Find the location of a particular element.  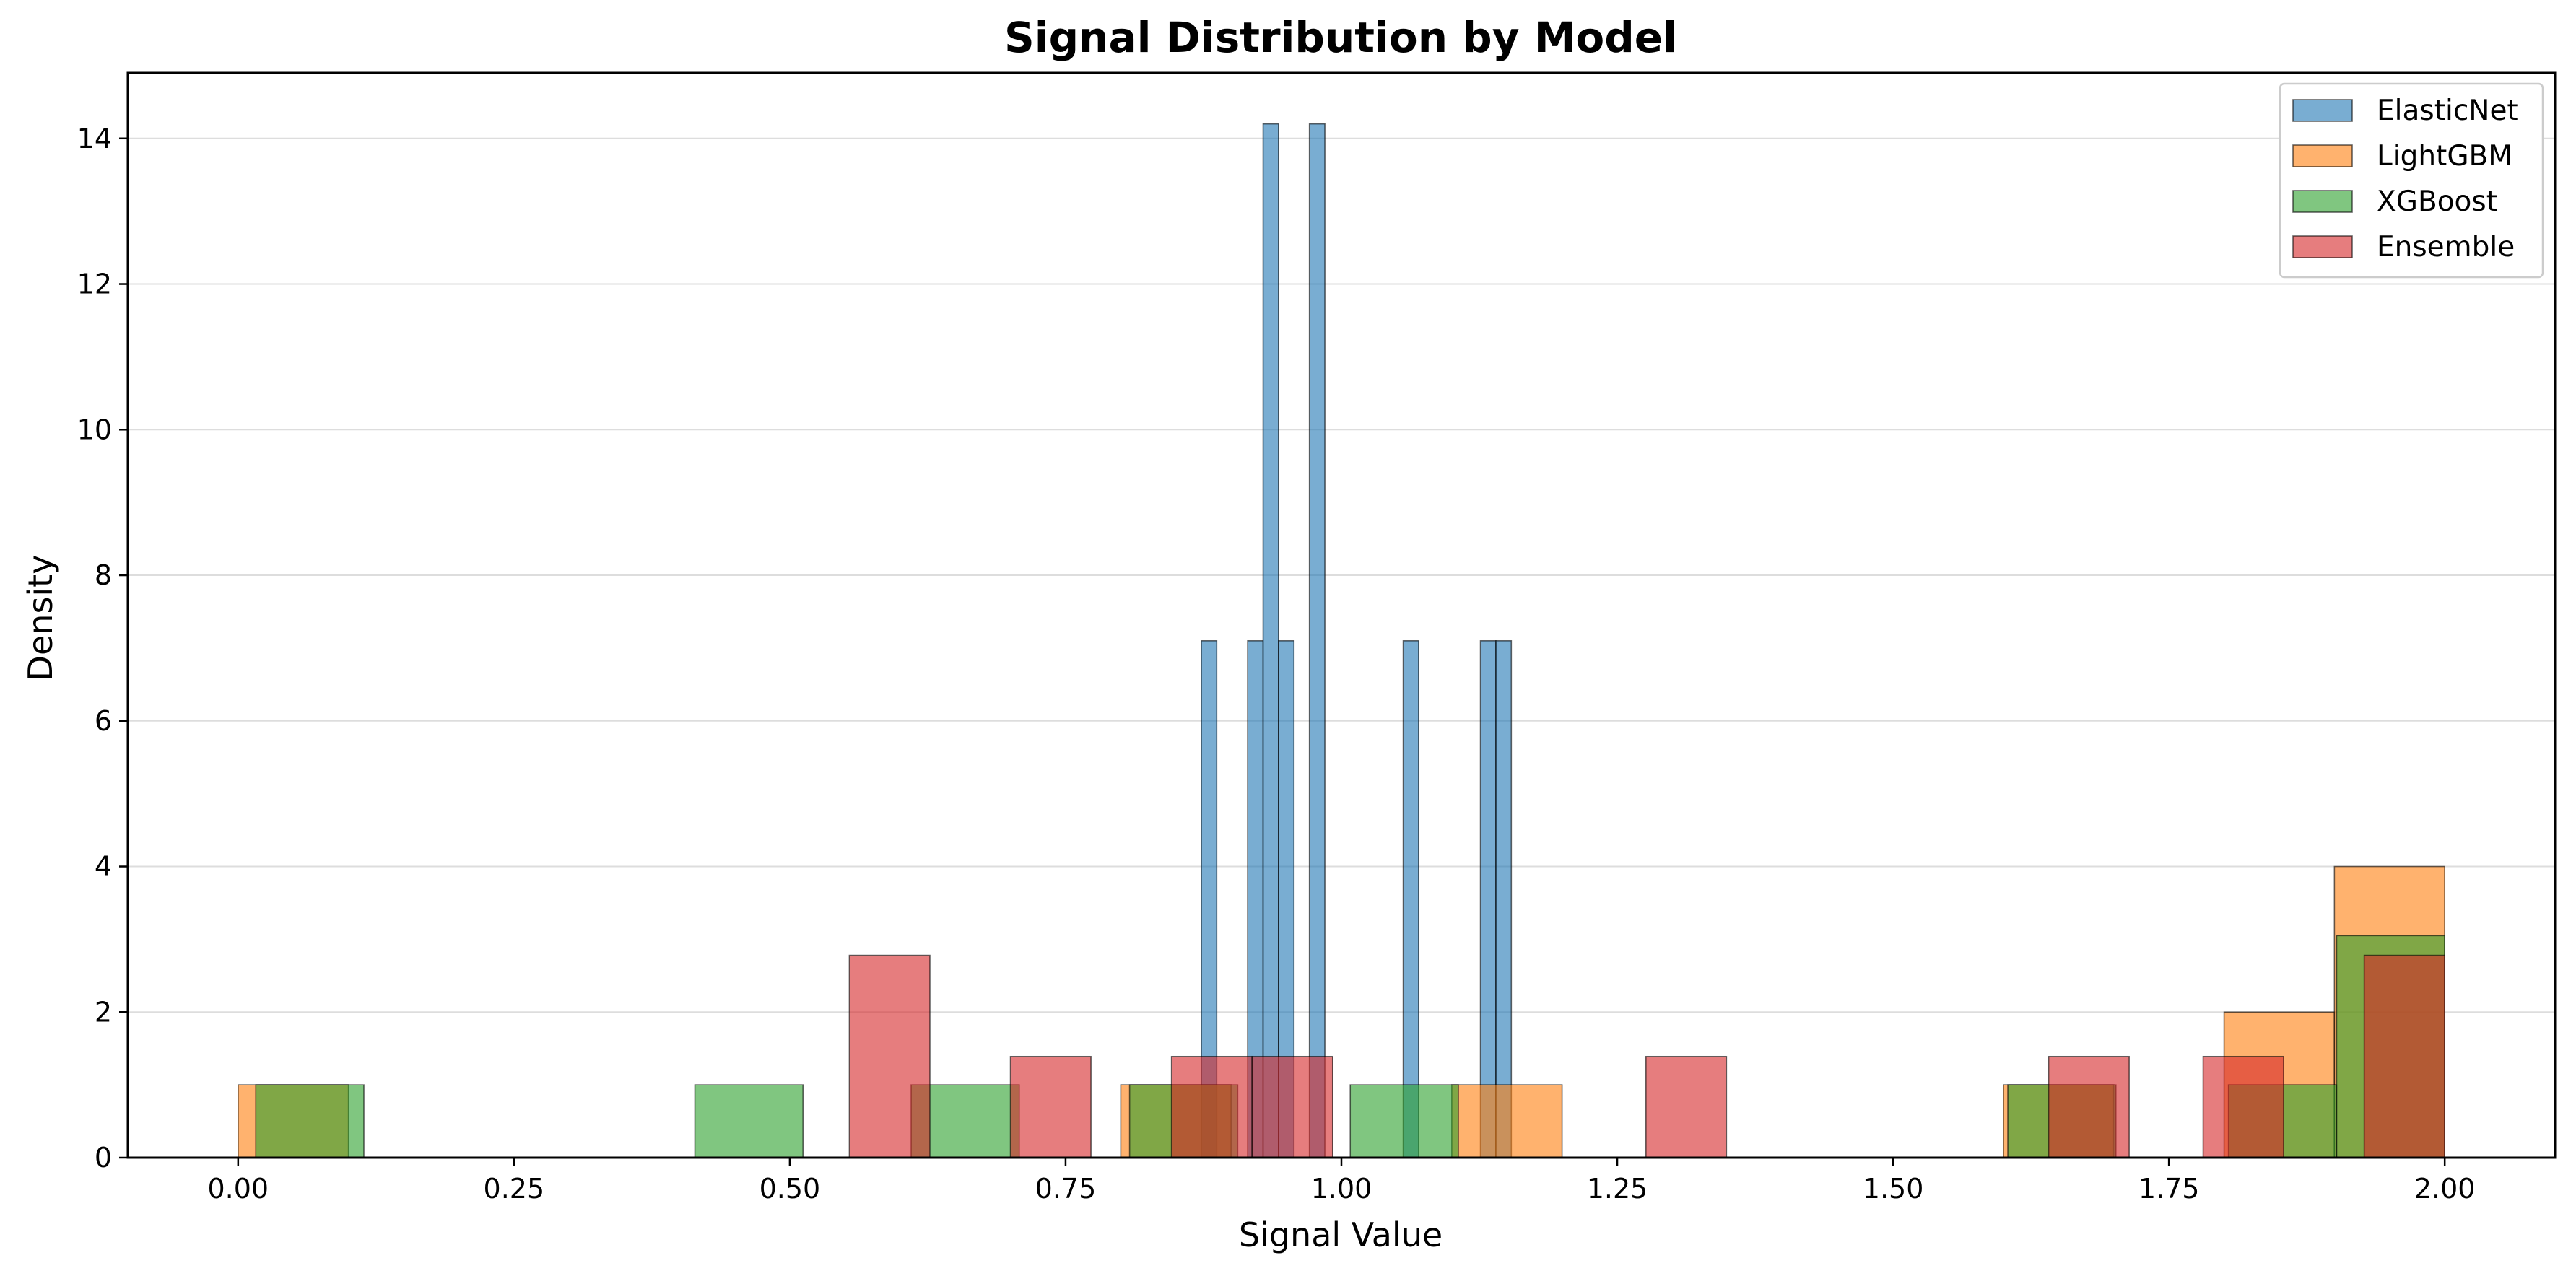

legend-label-elasticnet: ElasticNet is located at coordinates (2447, 111).